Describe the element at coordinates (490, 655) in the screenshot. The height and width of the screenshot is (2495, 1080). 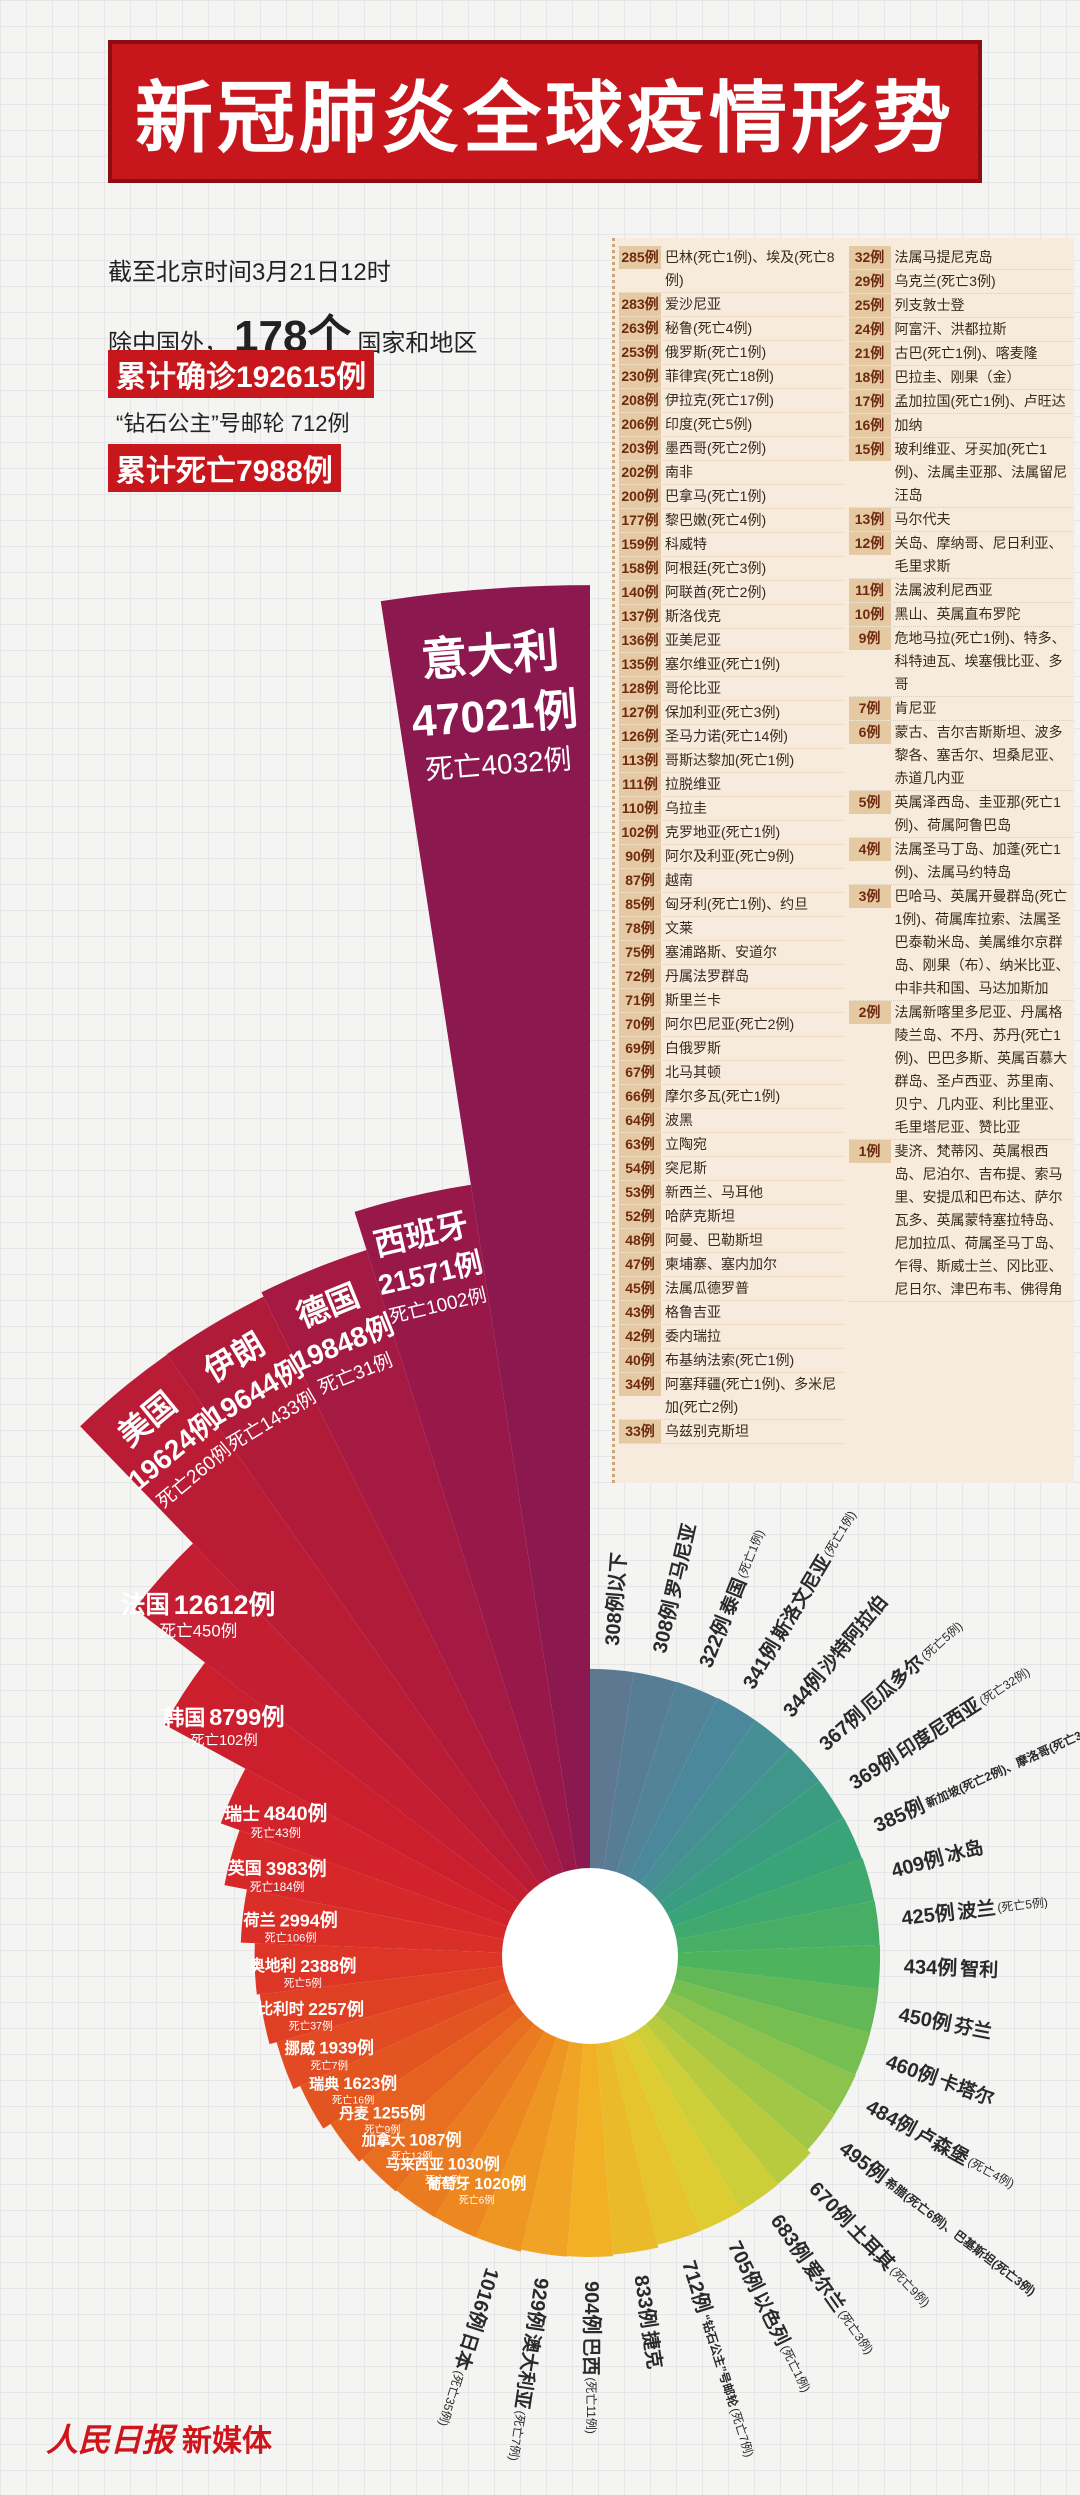
I see `country-name: 意大利` at that location.